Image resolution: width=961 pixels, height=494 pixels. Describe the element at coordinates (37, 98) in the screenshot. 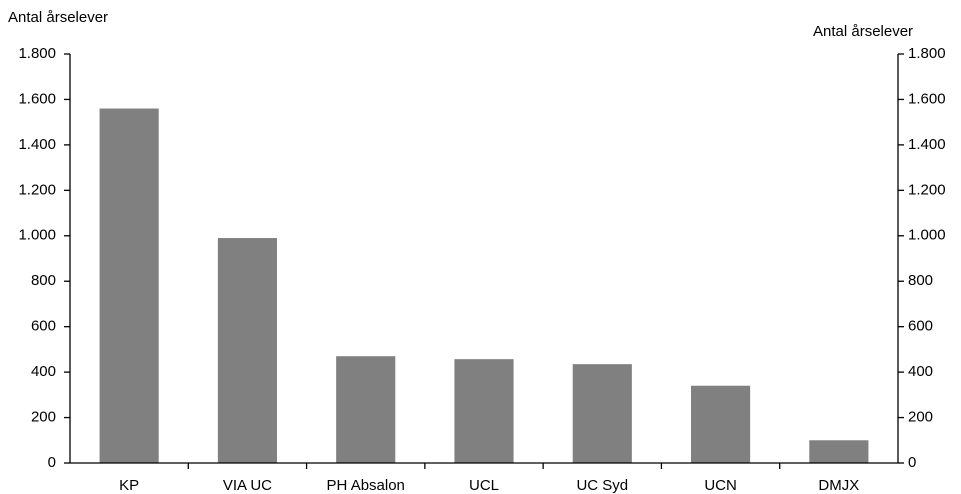

I see `y-tick-label: 1.600` at that location.